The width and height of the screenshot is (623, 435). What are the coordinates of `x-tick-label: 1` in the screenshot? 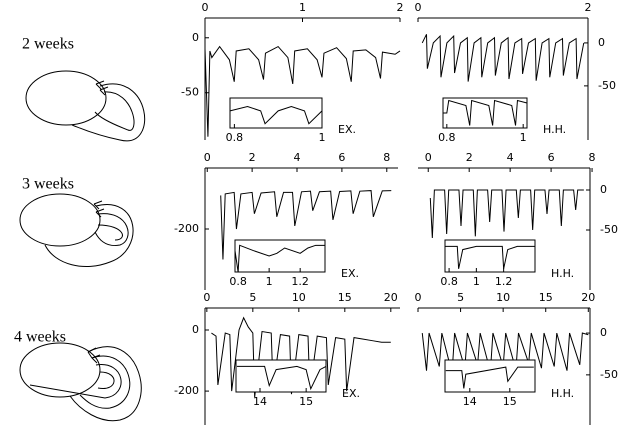 It's located at (302, 7).